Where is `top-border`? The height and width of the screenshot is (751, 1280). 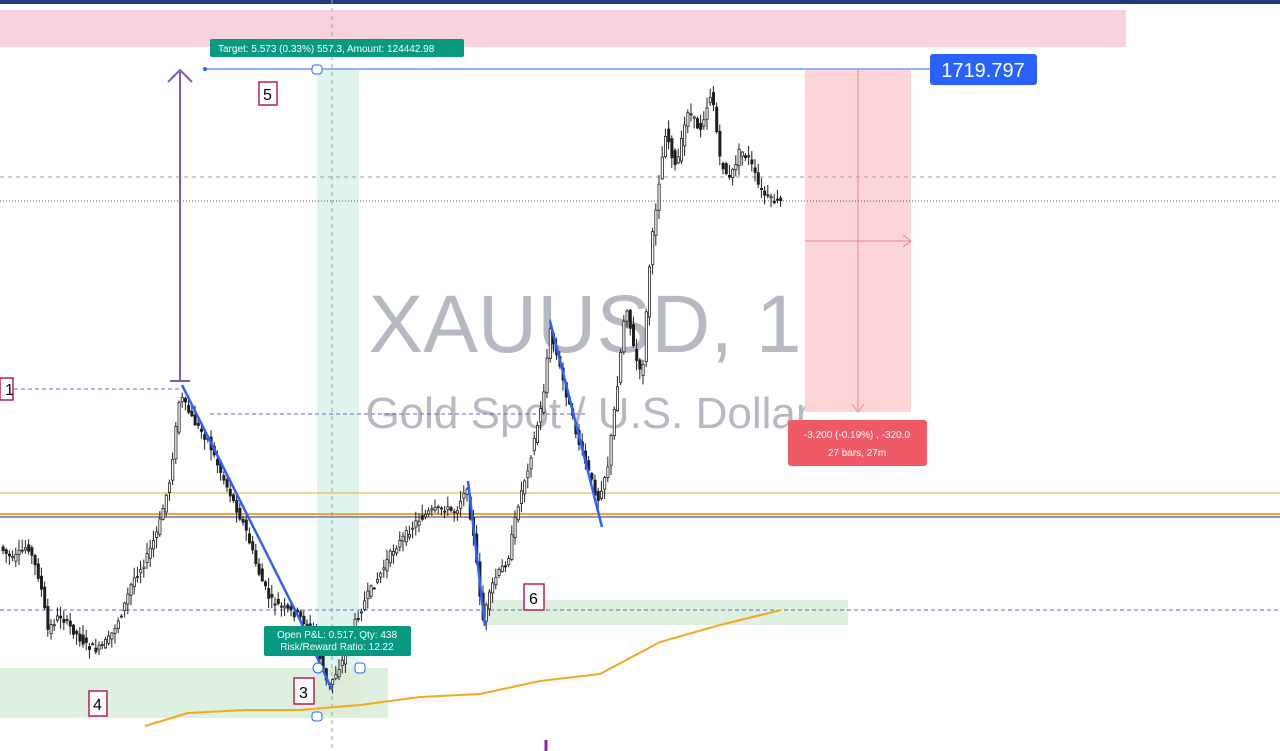 top-border is located at coordinates (640, 2).